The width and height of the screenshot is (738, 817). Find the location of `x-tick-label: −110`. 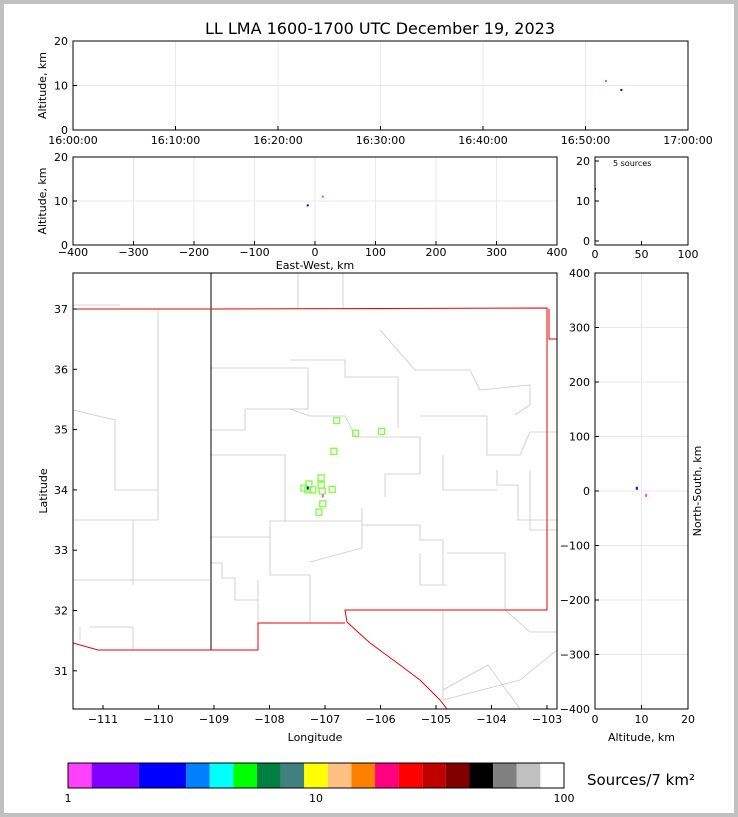

x-tick-label: −110 is located at coordinates (158, 719).